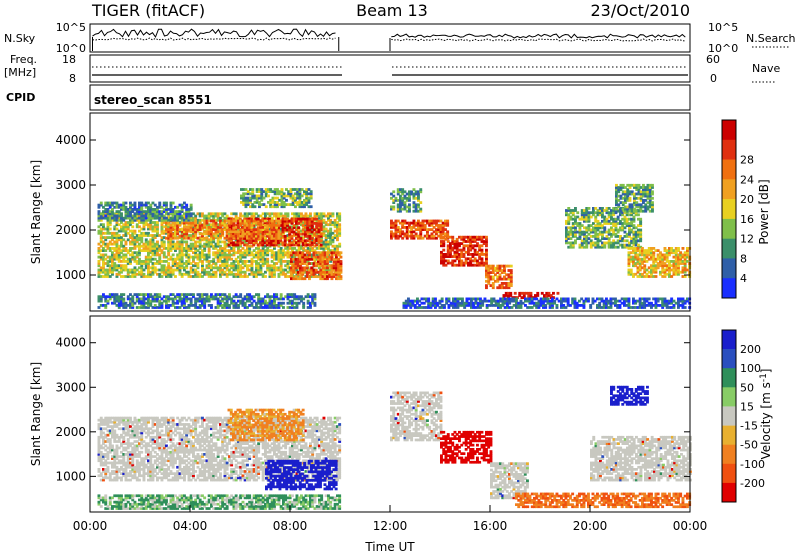 The height and width of the screenshot is (554, 800). I want to click on cell-power-2044, so click(324, 220).